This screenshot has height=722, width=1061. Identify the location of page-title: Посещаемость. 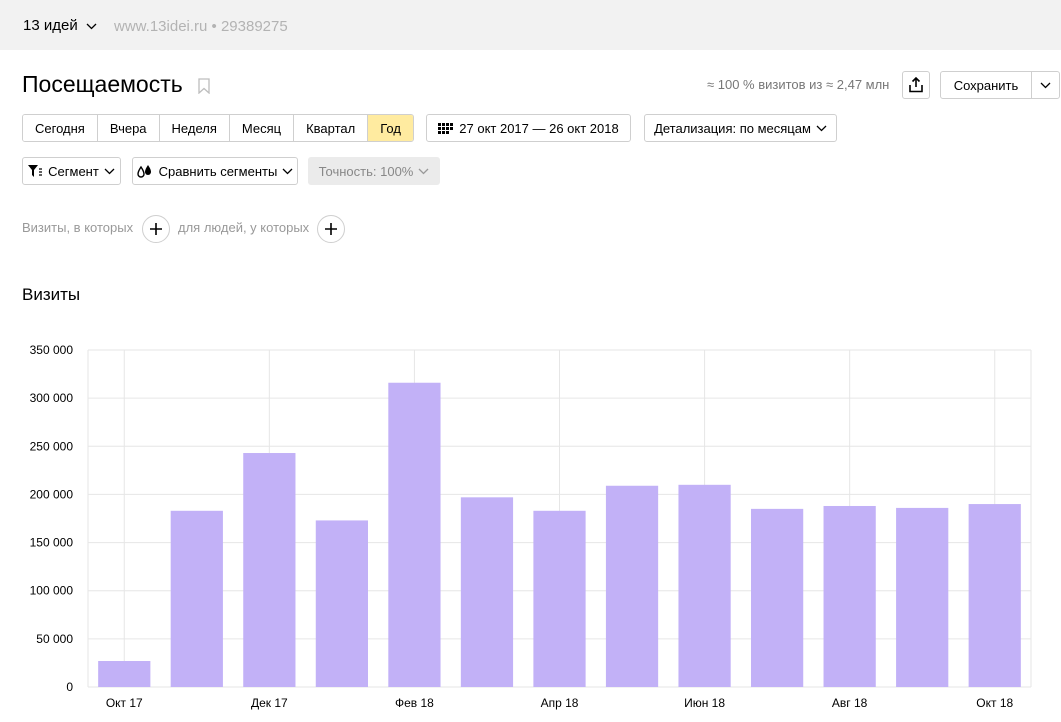
(102, 84).